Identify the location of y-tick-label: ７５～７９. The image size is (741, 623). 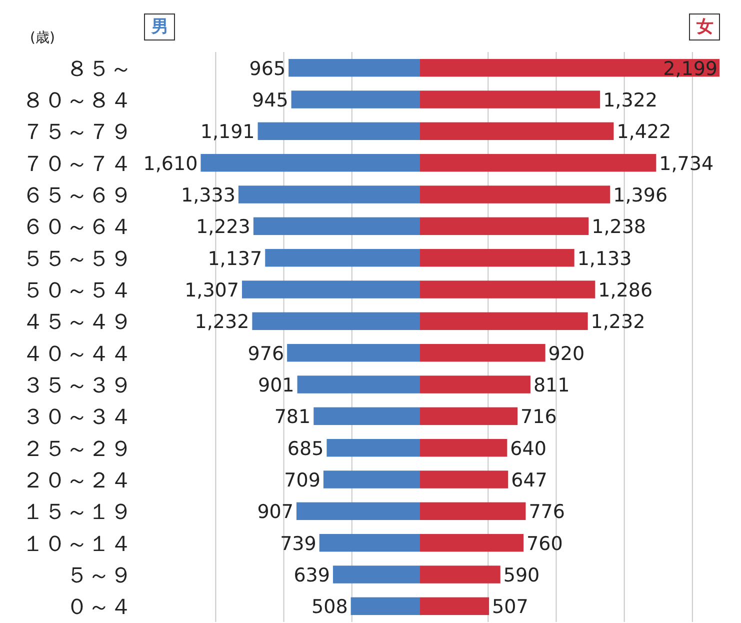
(77, 133).